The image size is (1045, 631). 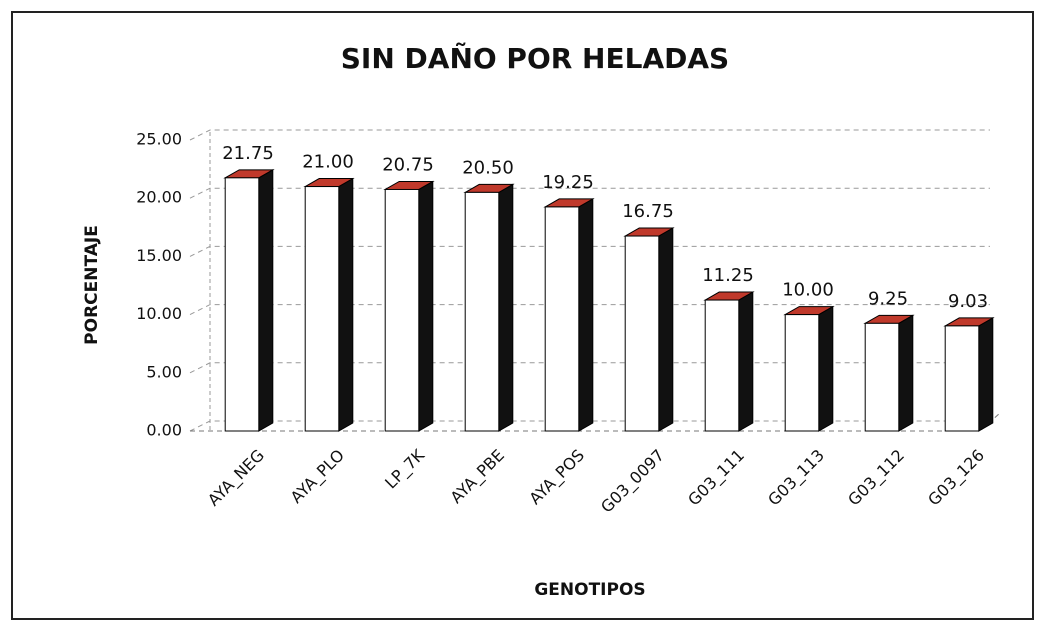 What do you see at coordinates (568, 182) in the screenshot?
I see `value-label: 19.25` at bounding box center [568, 182].